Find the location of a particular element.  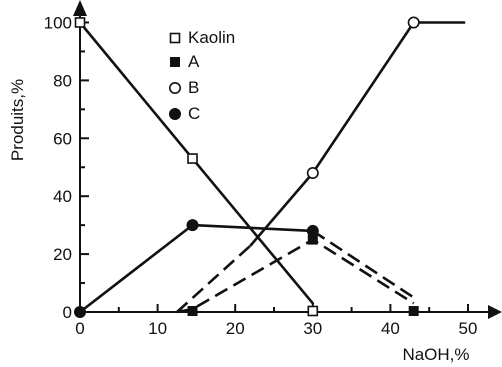

y-tick-label-20: 20 is located at coordinates (62, 254).